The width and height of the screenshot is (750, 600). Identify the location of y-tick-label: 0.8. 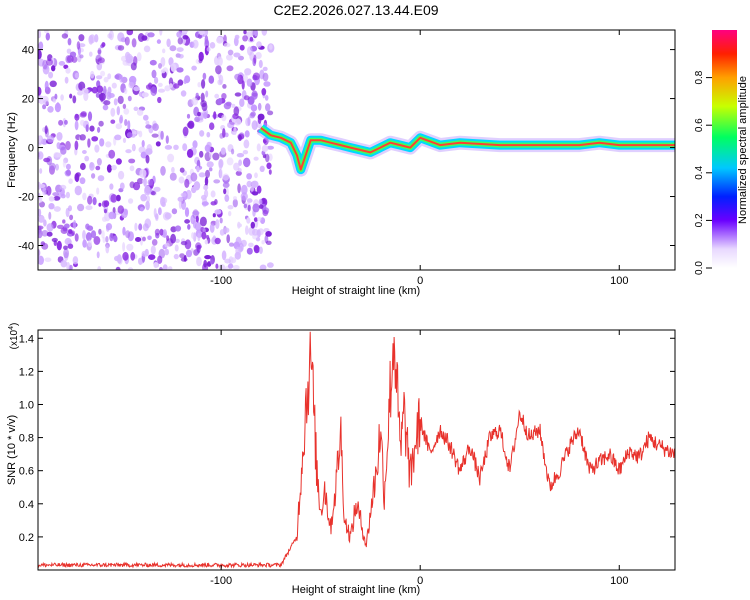
(26, 439).